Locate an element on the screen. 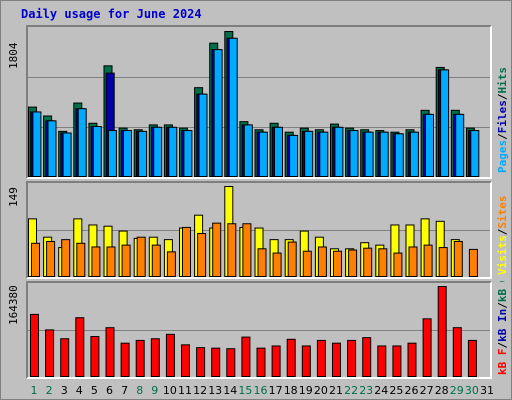 This screenshot has height=400, width=512. day-label: 7 is located at coordinates (124, 390).